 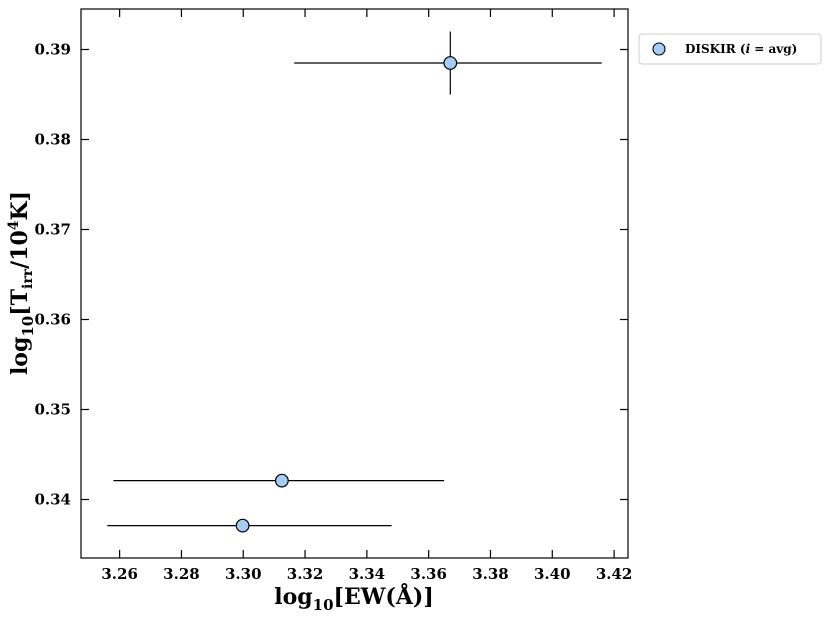 What do you see at coordinates (52, 230) in the screenshot?
I see `y-tick-label: 0.37` at bounding box center [52, 230].